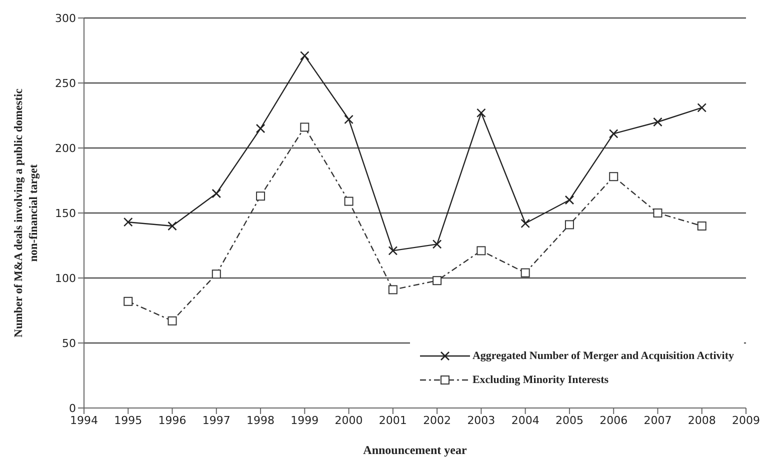 The image size is (778, 474). I want to click on y-tick-label: 50, so click(69, 343).